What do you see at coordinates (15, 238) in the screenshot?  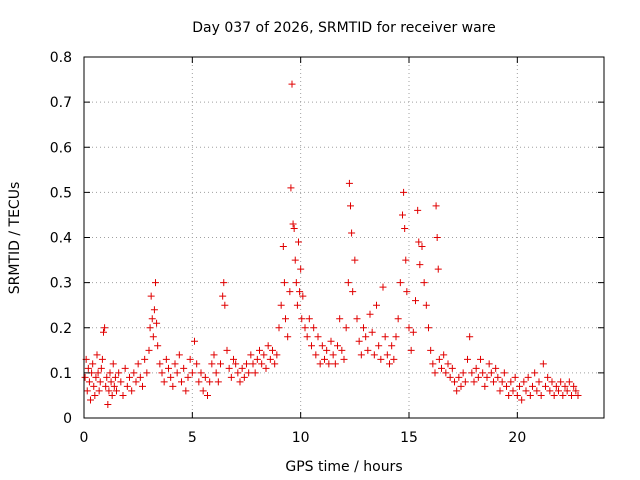 I see `y-axis-label: SRMTID / TECUs` at bounding box center [15, 238].